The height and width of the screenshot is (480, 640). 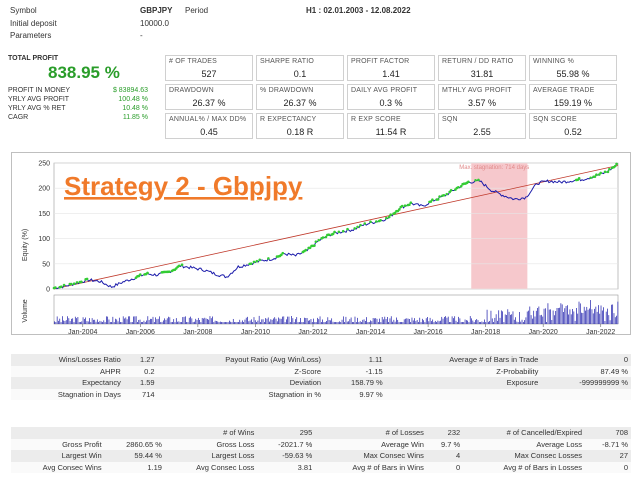 I want to click on stats-cell: Exposure, so click(x=463, y=383).